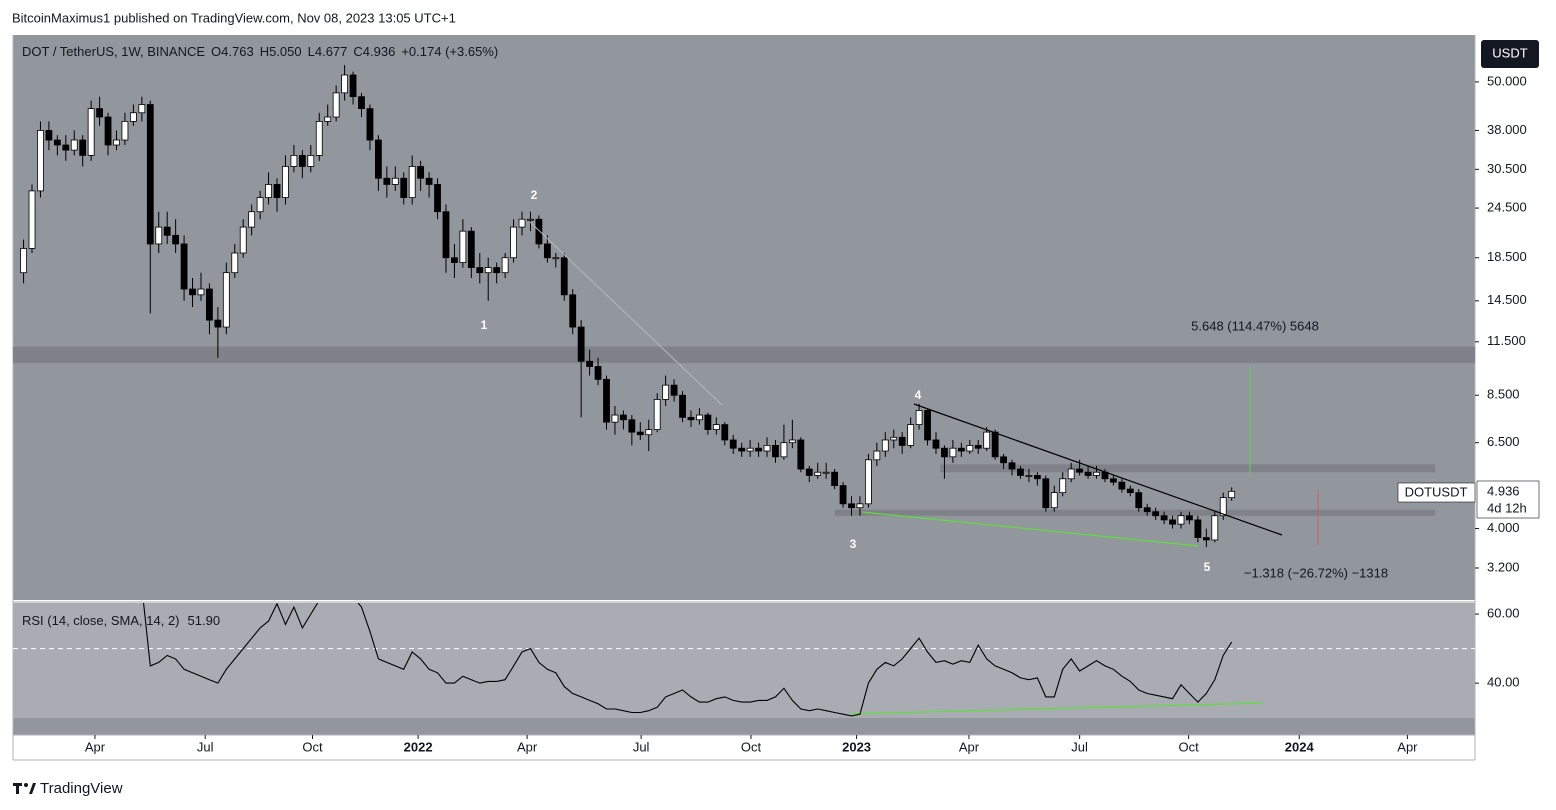  What do you see at coordinates (1507, 256) in the screenshot?
I see `y-tick-label: 18.500` at bounding box center [1507, 256].